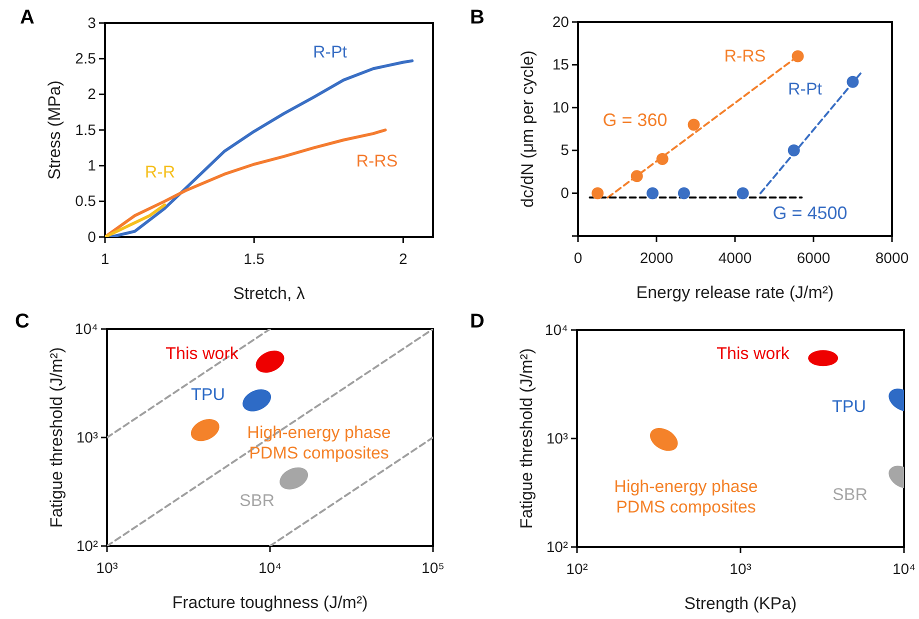 This screenshot has height=619, width=919. I want to click on x-tick-label: 8000, so click(892, 258).